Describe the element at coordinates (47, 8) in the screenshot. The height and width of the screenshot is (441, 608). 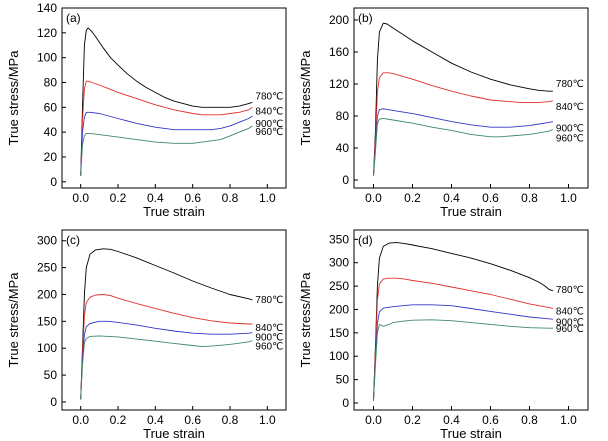
I see `y-tick-label: 140` at that location.